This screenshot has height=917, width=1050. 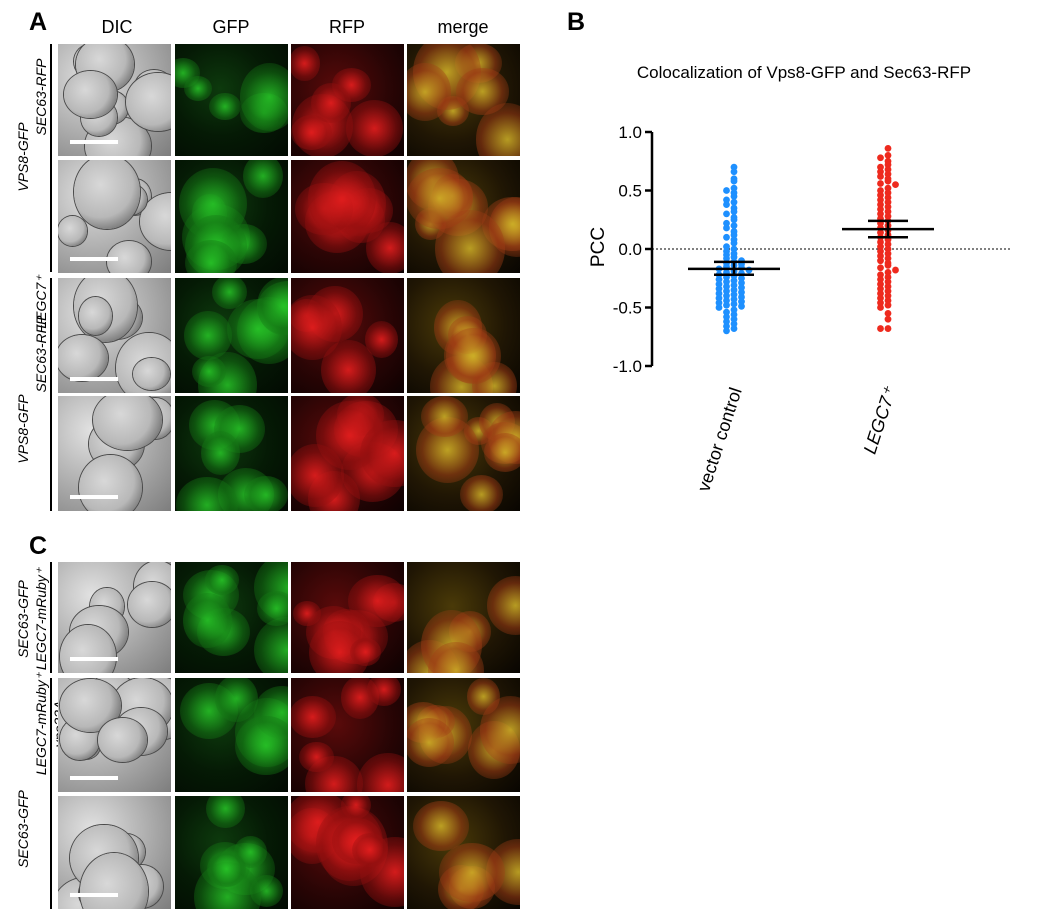 I want to click on row-group-divider-a1, so click(x=51, y=158).